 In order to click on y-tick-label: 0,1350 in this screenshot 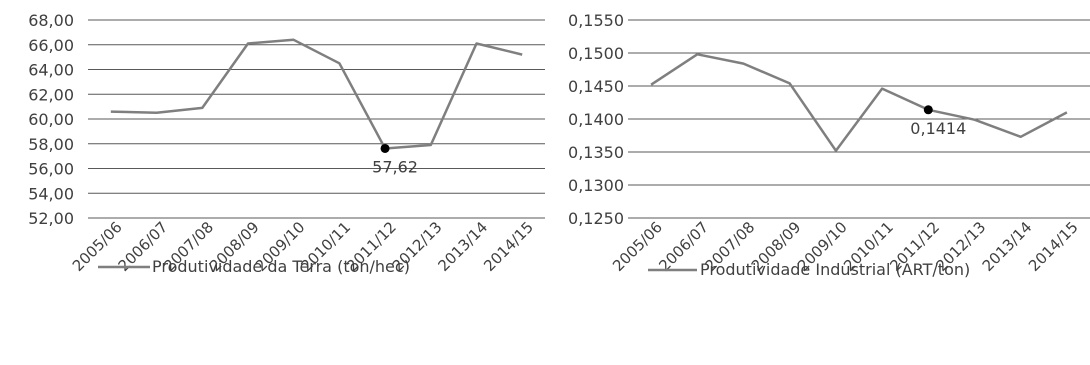, I will do `click(596, 152)`.